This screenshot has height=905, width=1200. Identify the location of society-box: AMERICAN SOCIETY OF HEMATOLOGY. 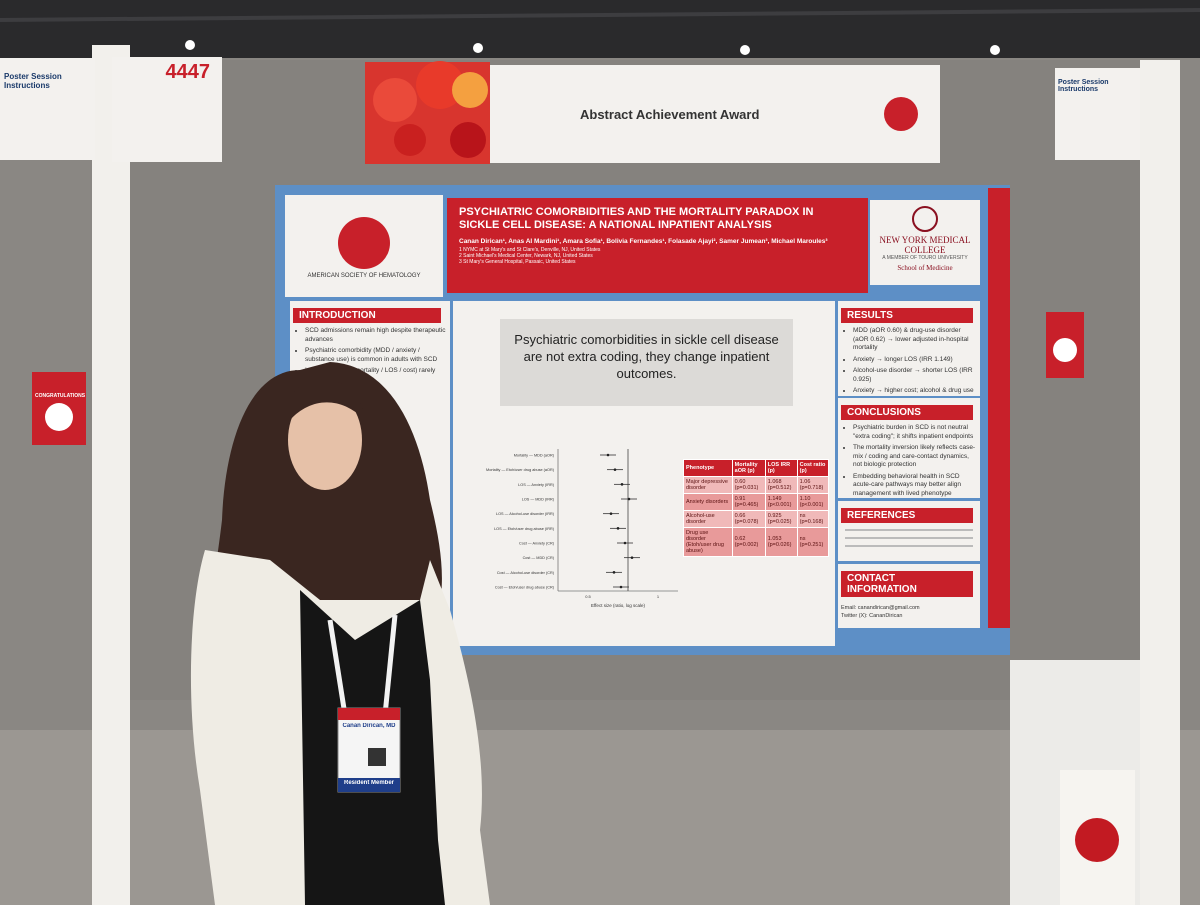
(364, 246).